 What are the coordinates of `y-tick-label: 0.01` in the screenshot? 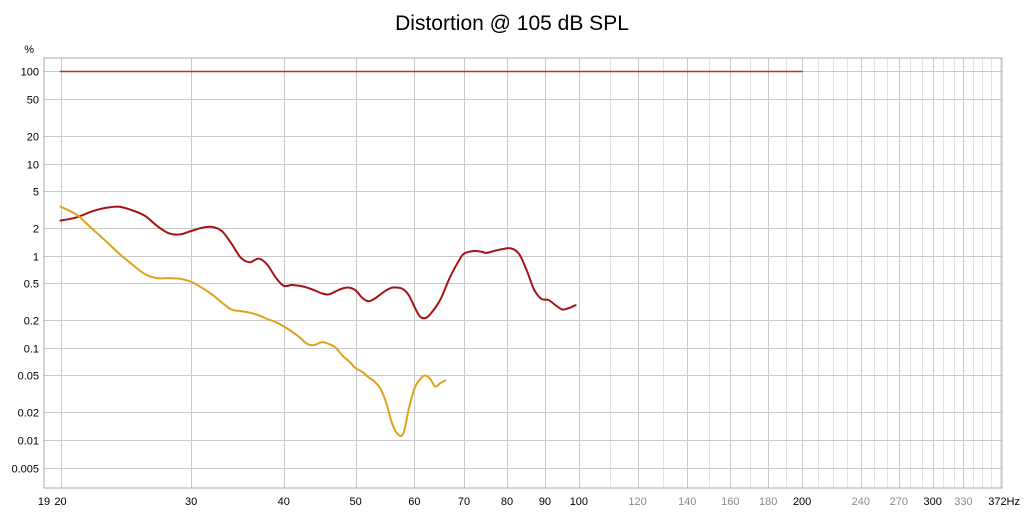 It's located at (28, 442).